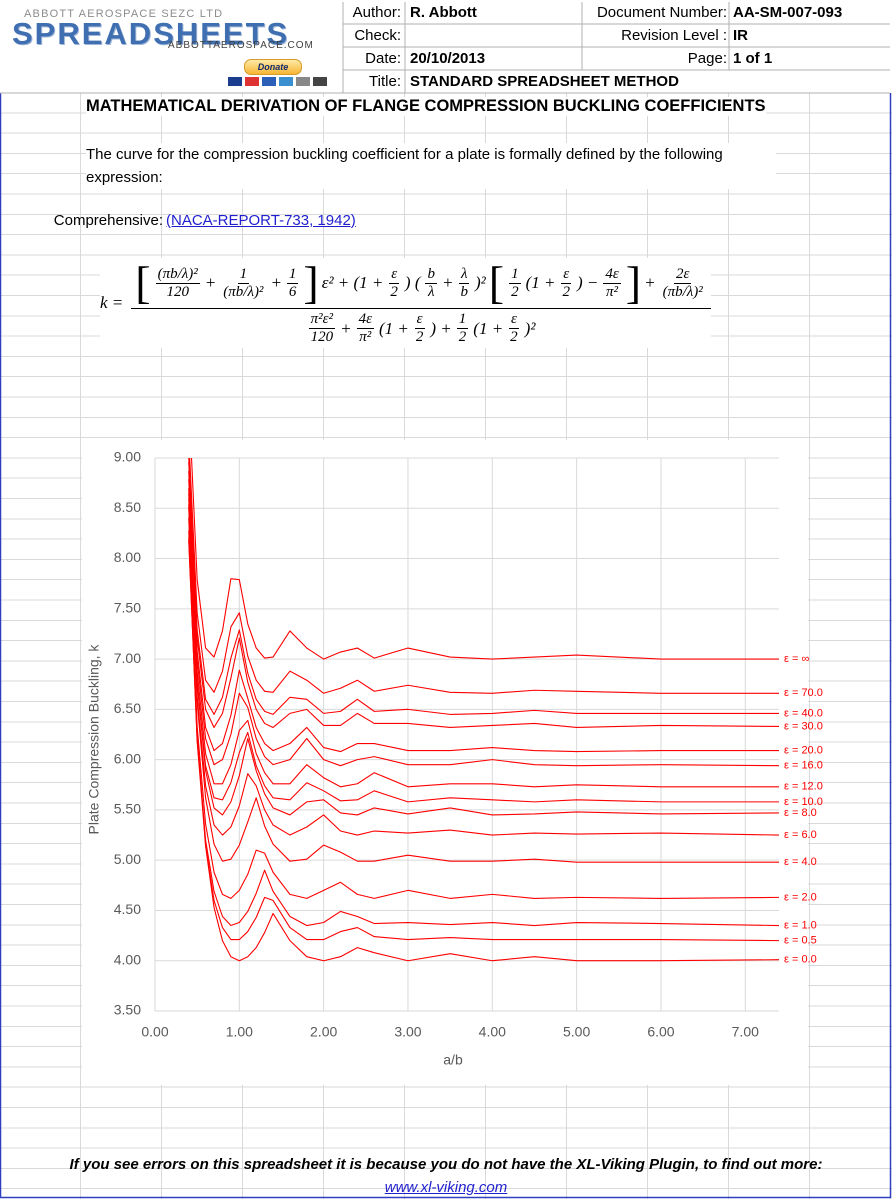 Image resolution: width=892 pixels, height=1199 pixels. Describe the element at coordinates (753, 58) in the screenshot. I see `page-number: 1 of 1` at that location.